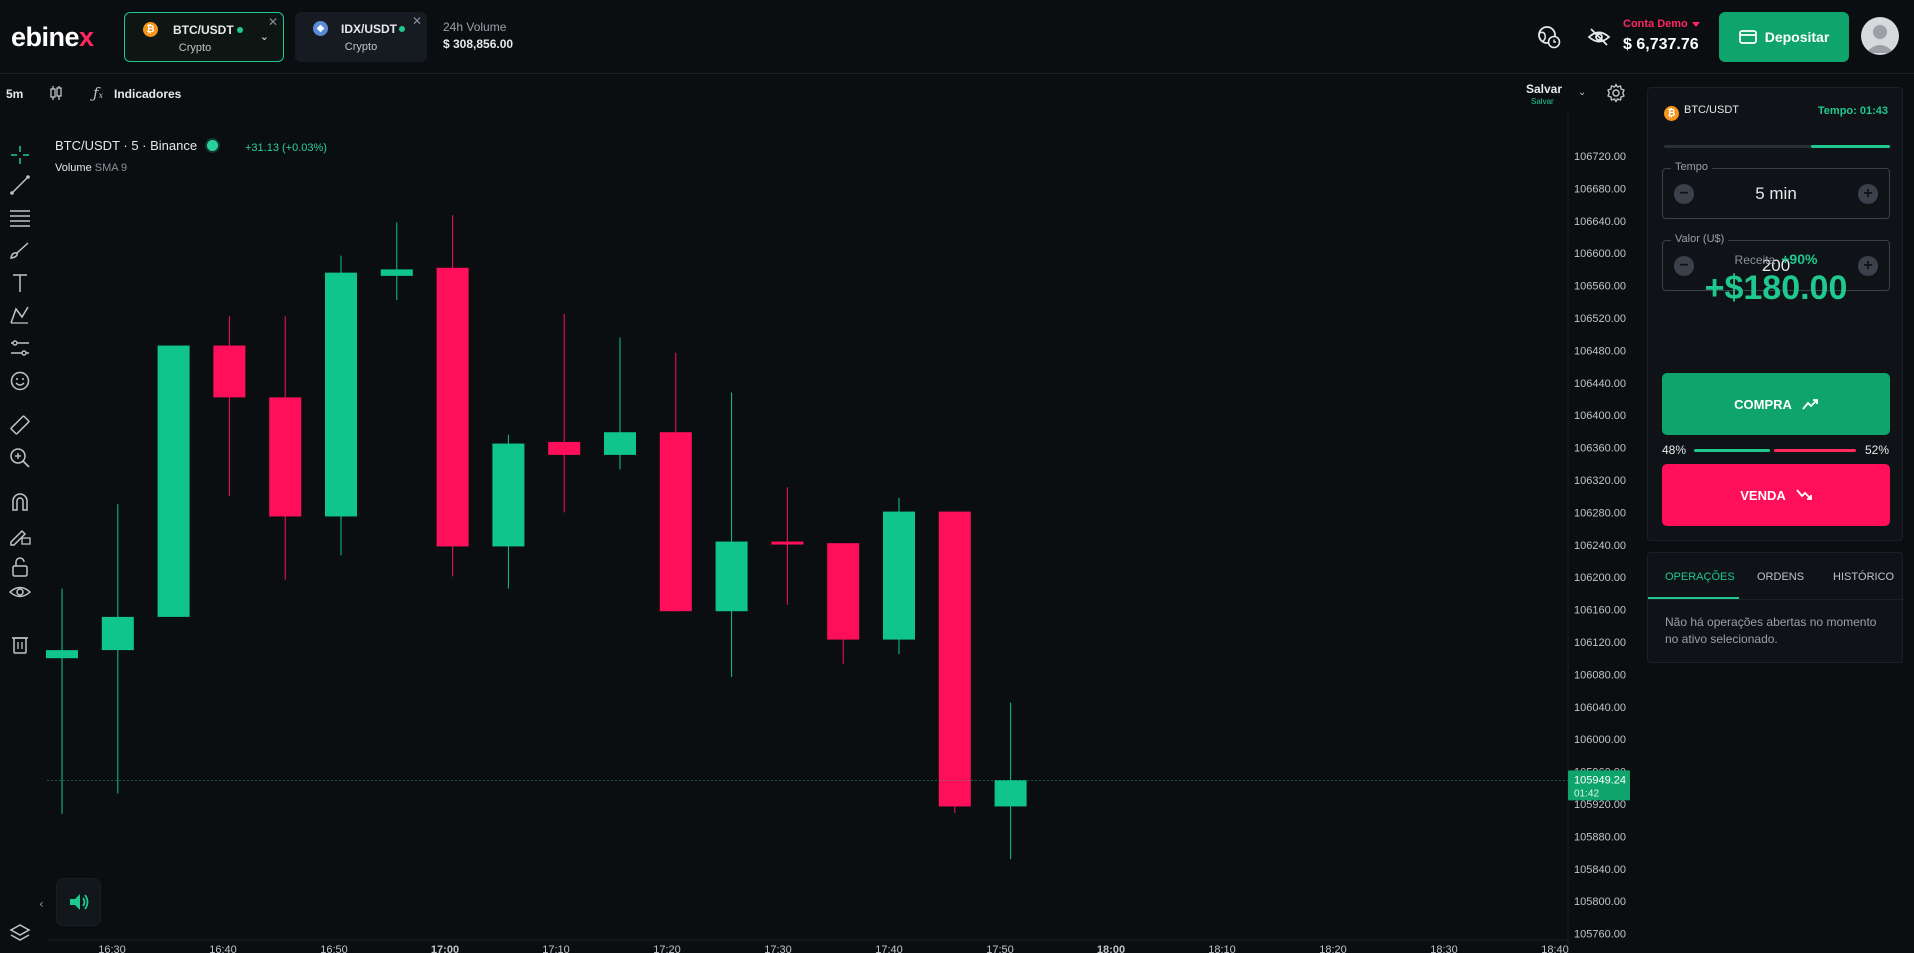 The height and width of the screenshot is (953, 1914). What do you see at coordinates (1600, 780) in the screenshot?
I see `current-price-label: 105949.24` at bounding box center [1600, 780].